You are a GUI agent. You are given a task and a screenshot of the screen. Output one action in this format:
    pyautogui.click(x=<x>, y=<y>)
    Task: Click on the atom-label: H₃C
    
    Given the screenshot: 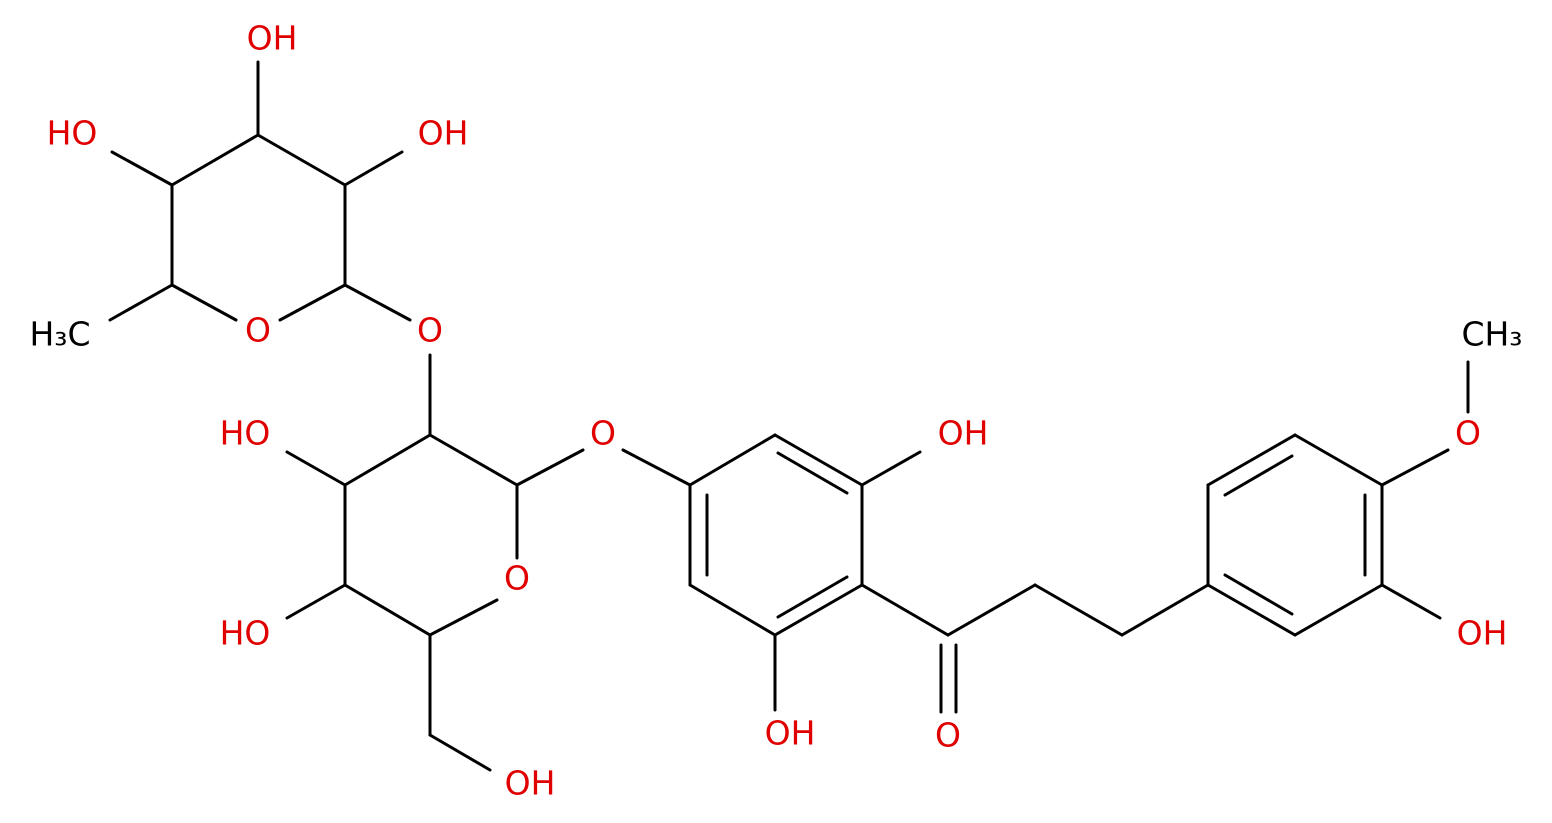 What is the action you would take?
    pyautogui.click(x=59, y=334)
    